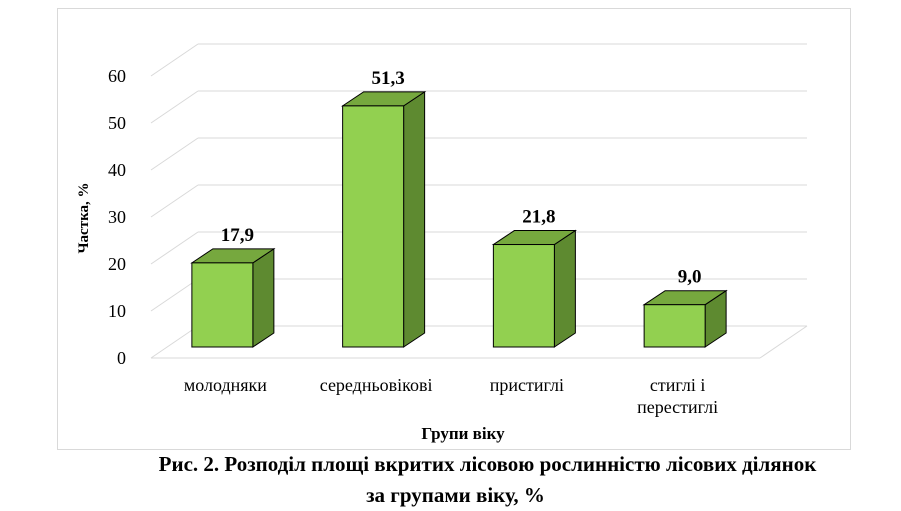 This screenshot has height=511, width=901. What do you see at coordinates (121, 358) in the screenshot?
I see `y-tick-label: 0` at bounding box center [121, 358].